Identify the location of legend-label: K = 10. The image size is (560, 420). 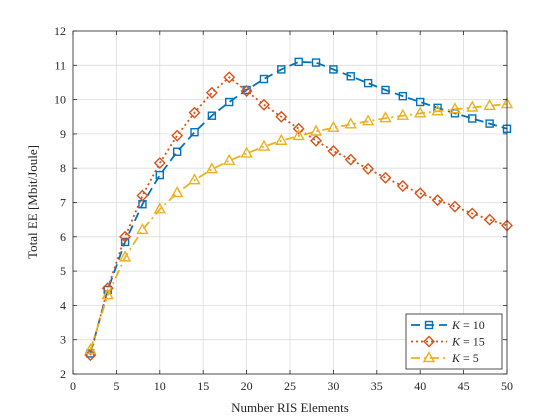
(468, 325).